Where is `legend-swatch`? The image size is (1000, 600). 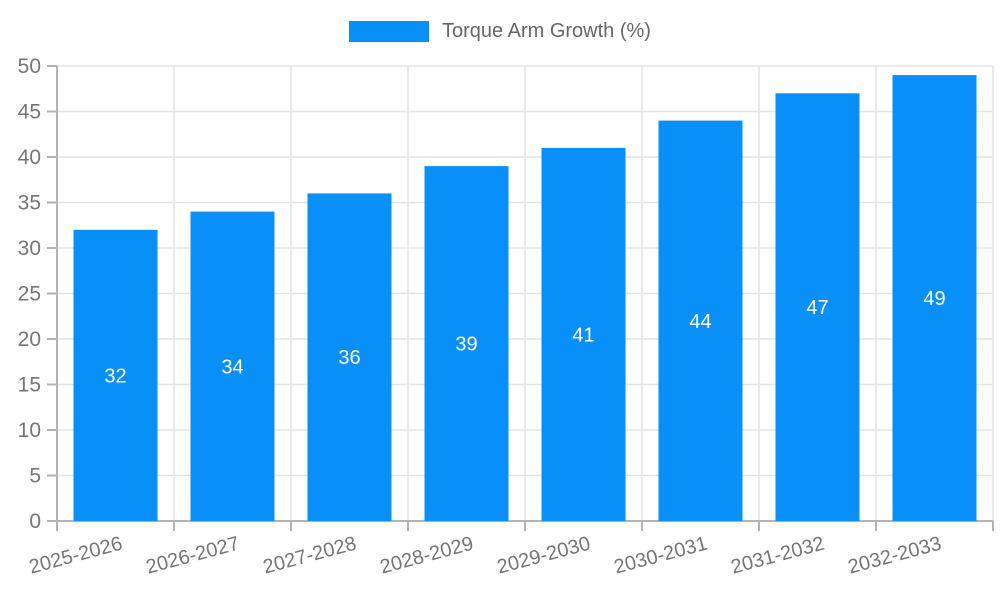 legend-swatch is located at coordinates (389, 31).